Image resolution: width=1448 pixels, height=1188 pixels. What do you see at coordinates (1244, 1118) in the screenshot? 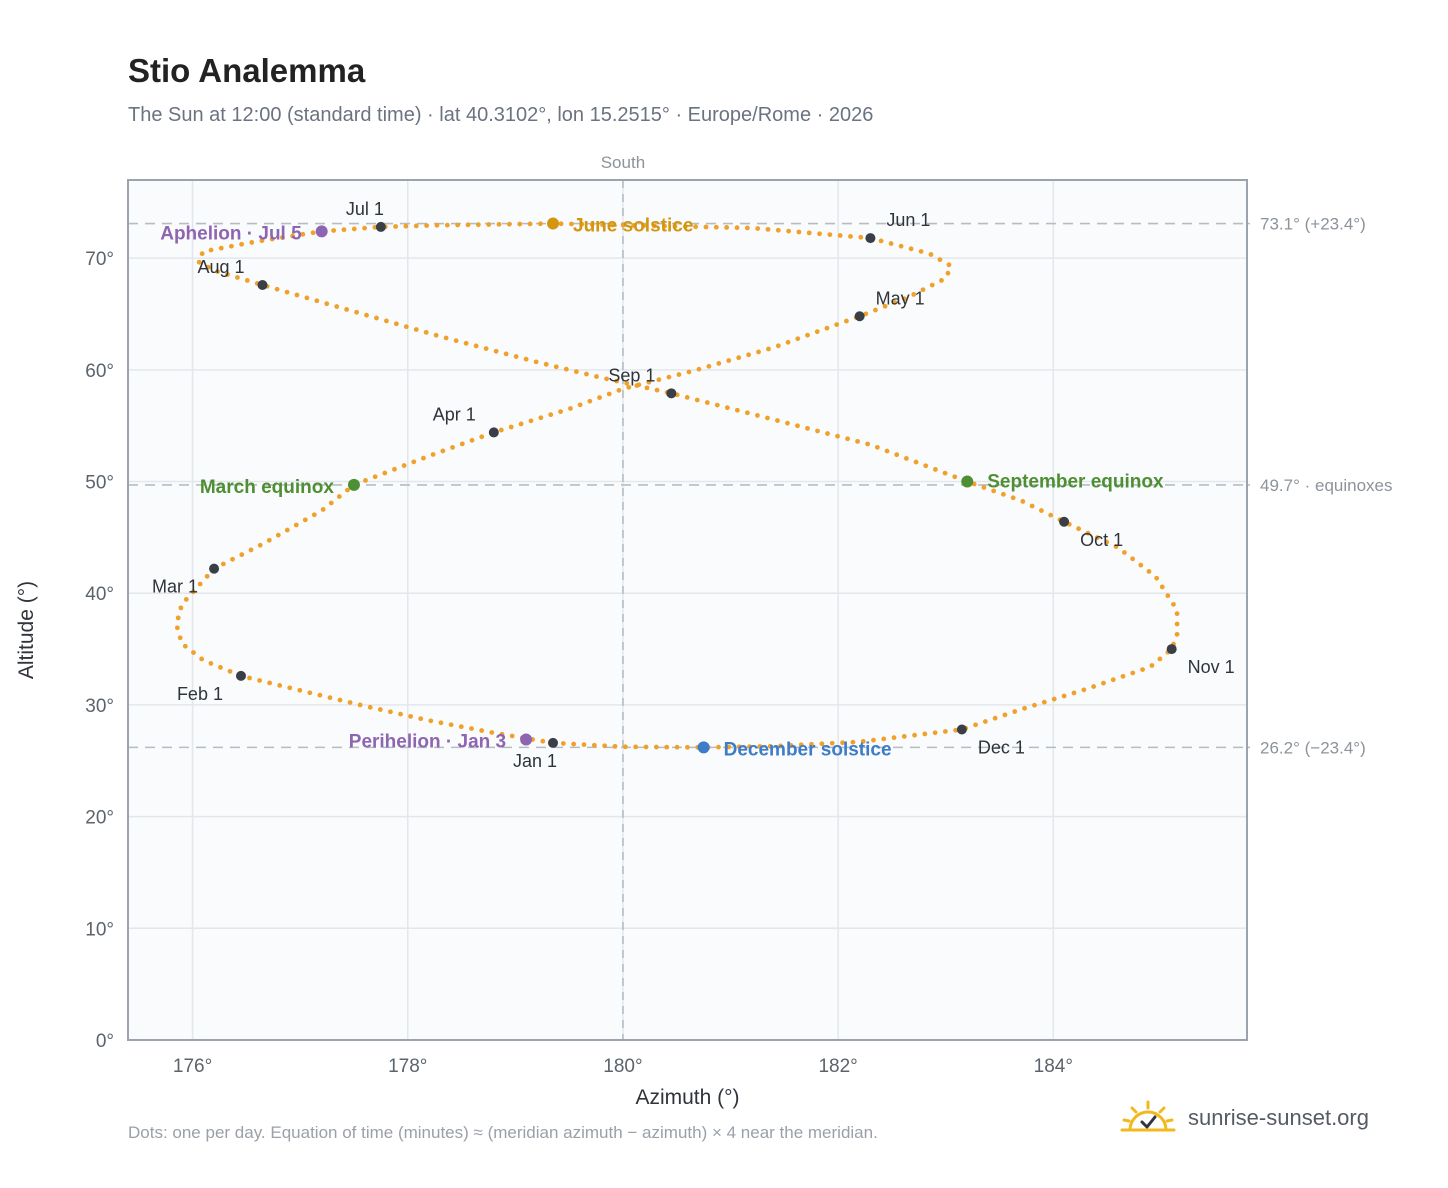
I see `brand-logo: sunrise-sunset.org` at bounding box center [1244, 1118].